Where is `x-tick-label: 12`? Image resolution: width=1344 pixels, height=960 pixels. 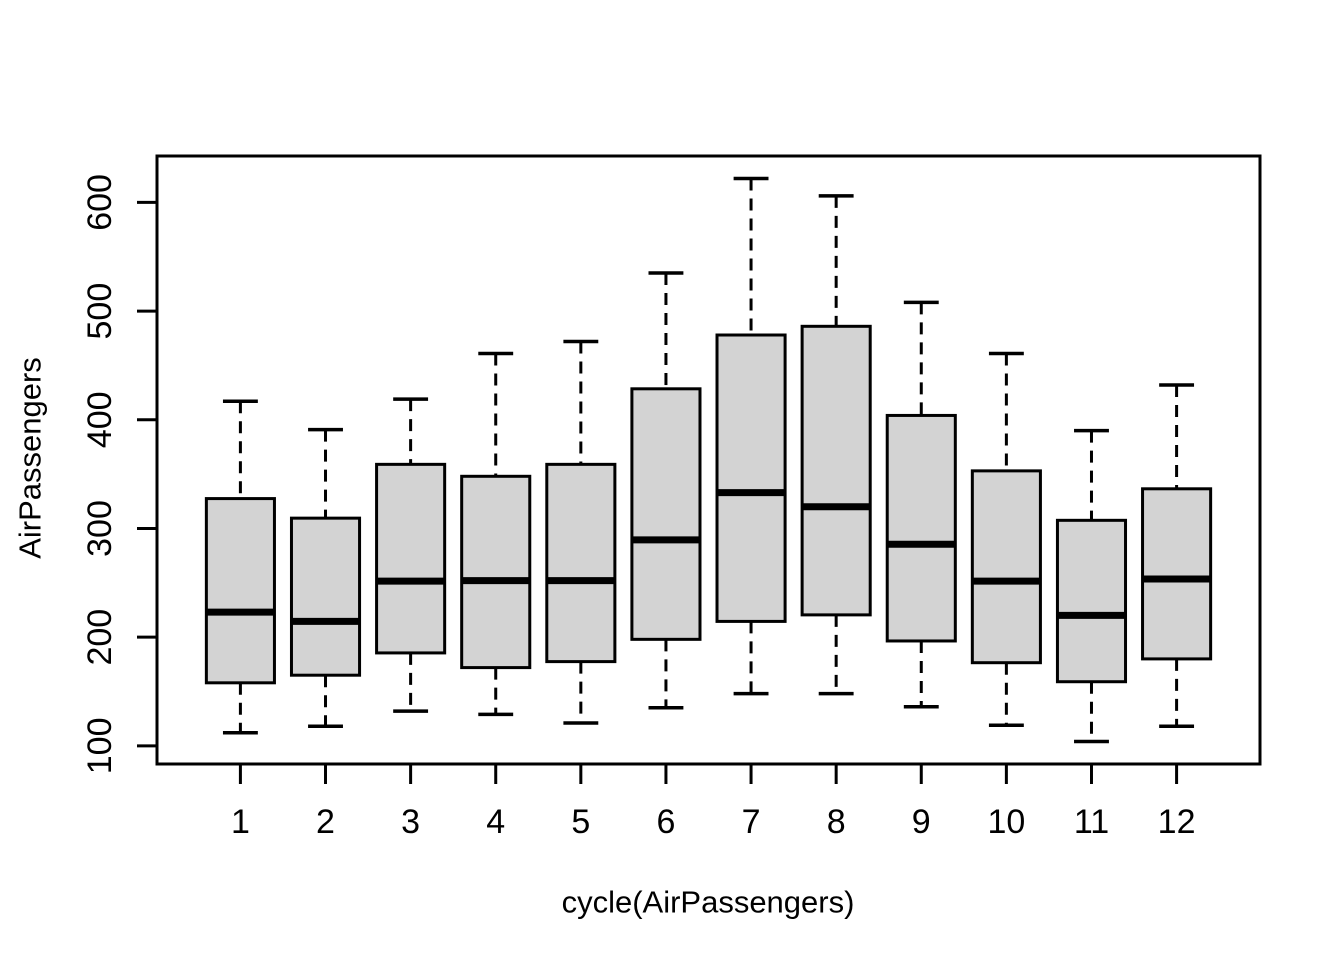 x-tick-label: 12 is located at coordinates (1177, 822).